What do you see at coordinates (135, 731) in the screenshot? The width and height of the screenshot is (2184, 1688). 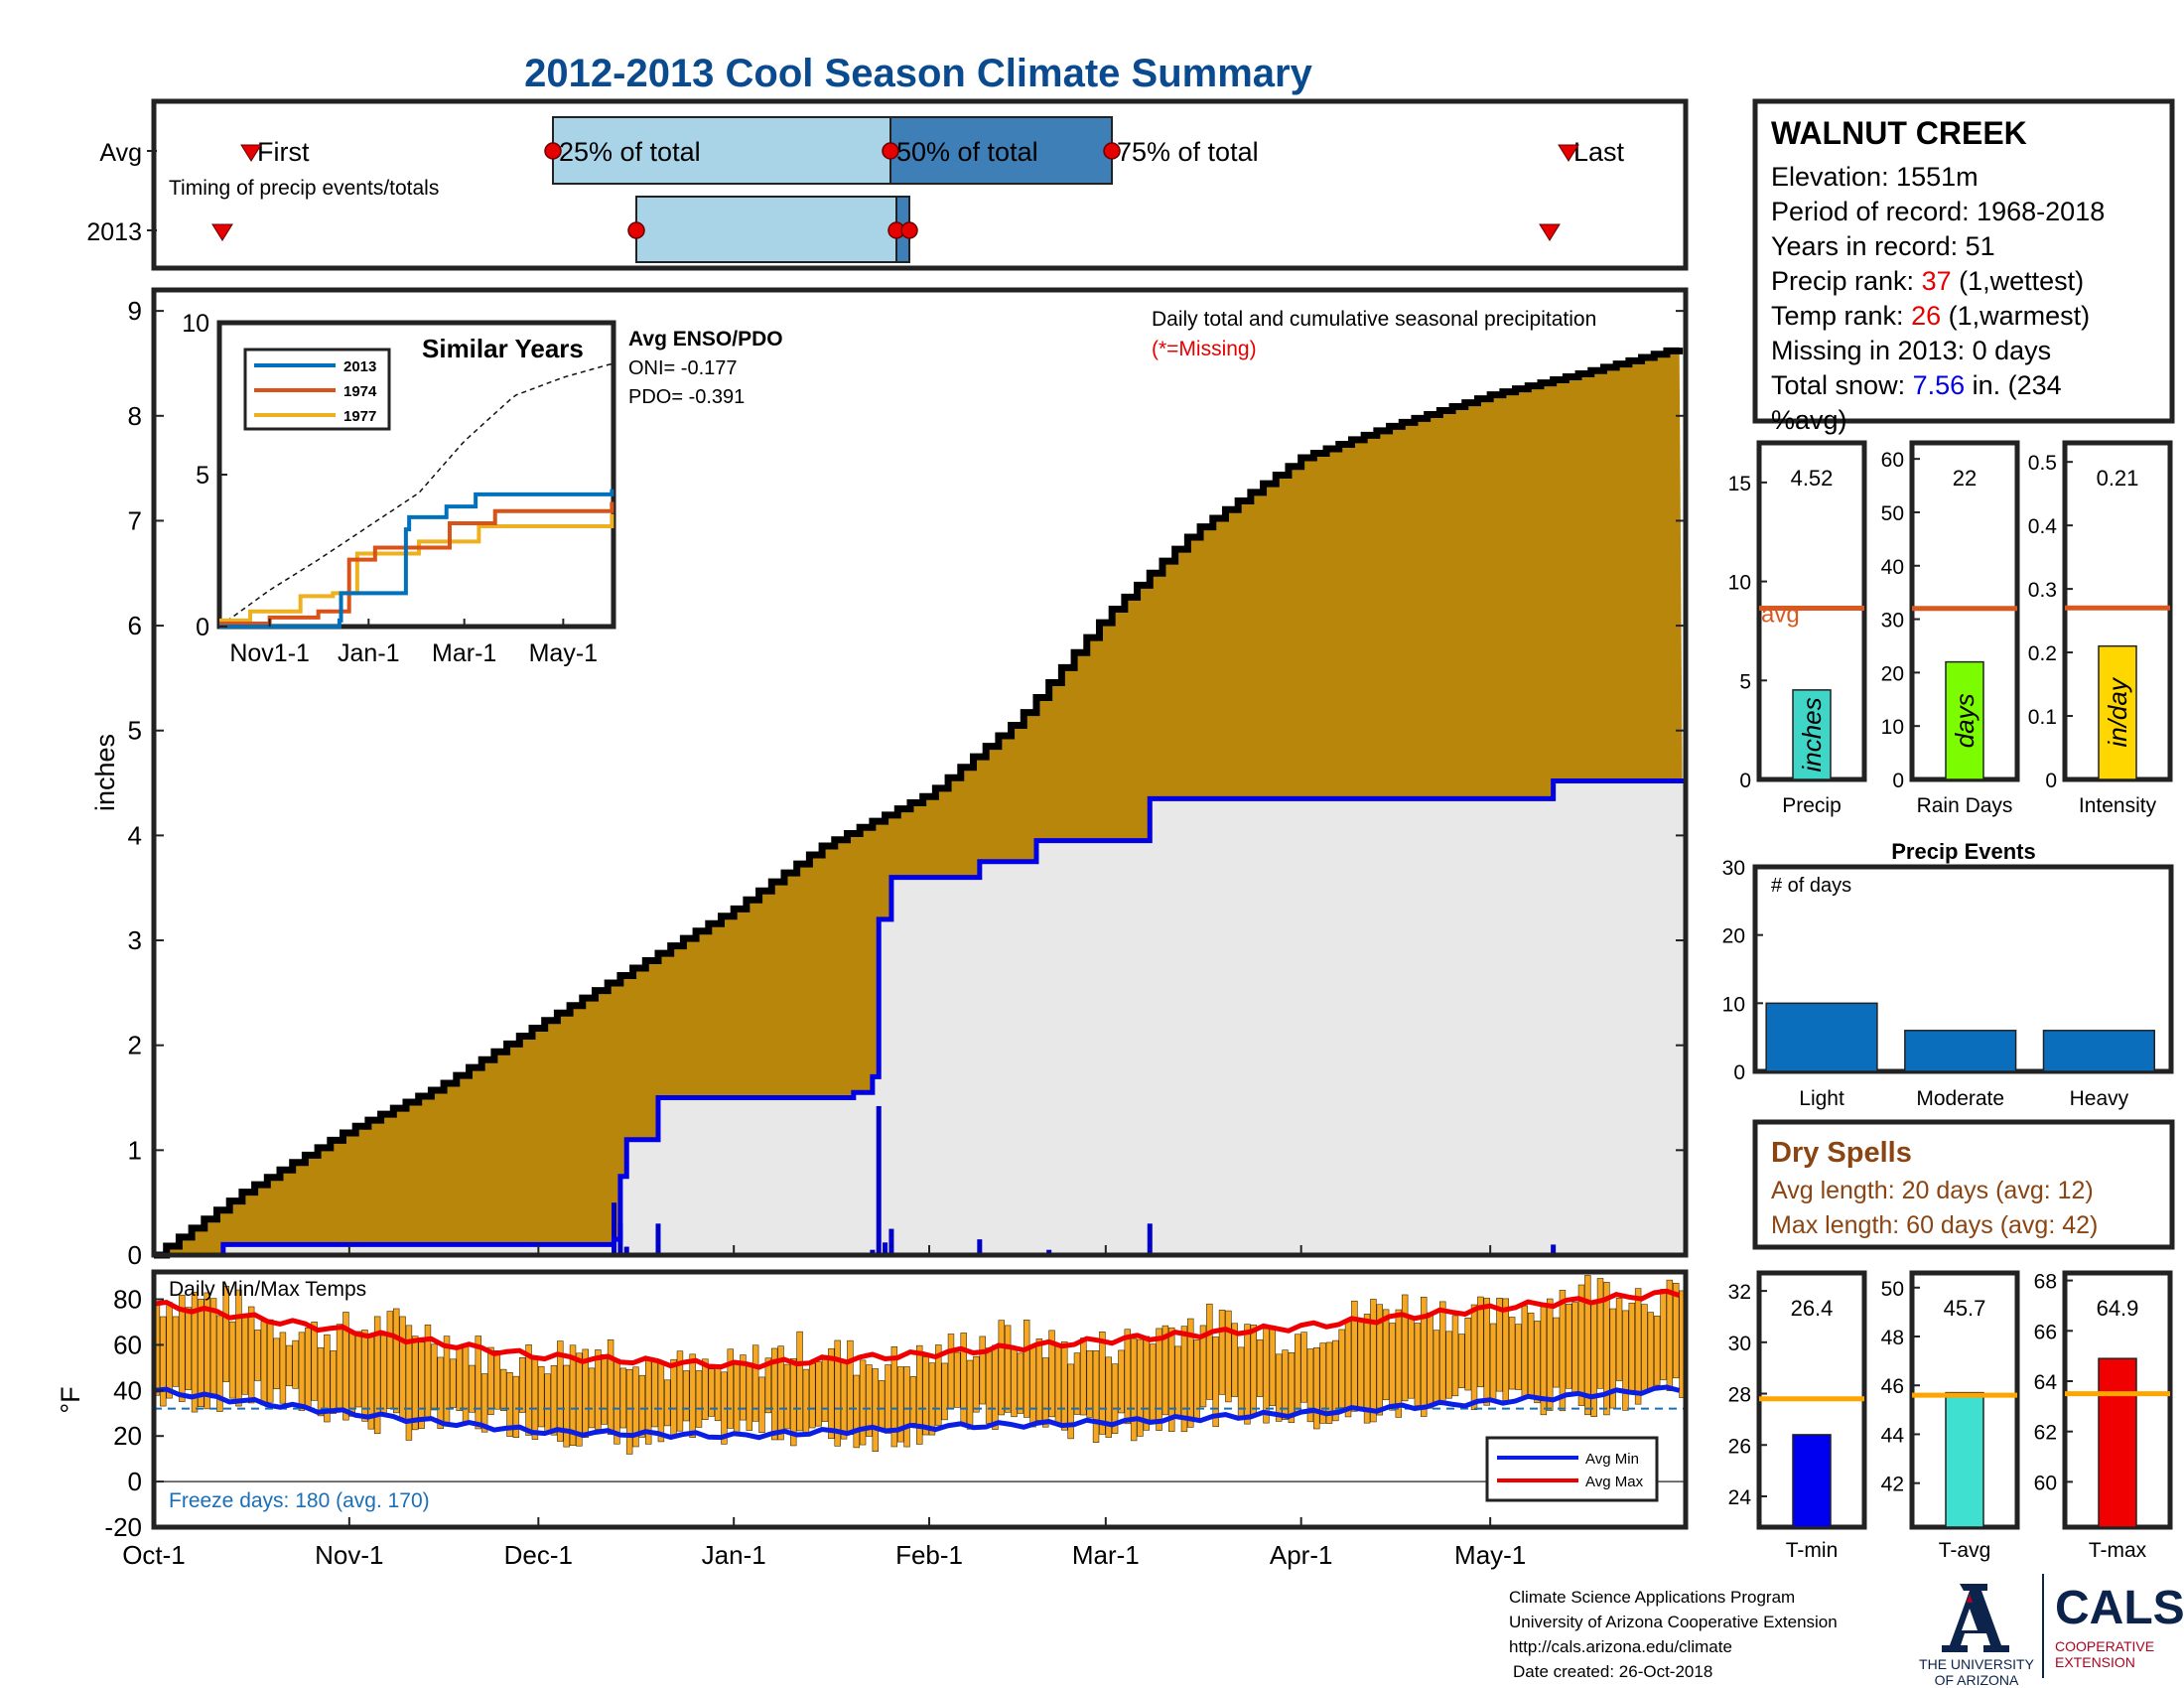 I see `main-y-tick-label: 5` at bounding box center [135, 731].